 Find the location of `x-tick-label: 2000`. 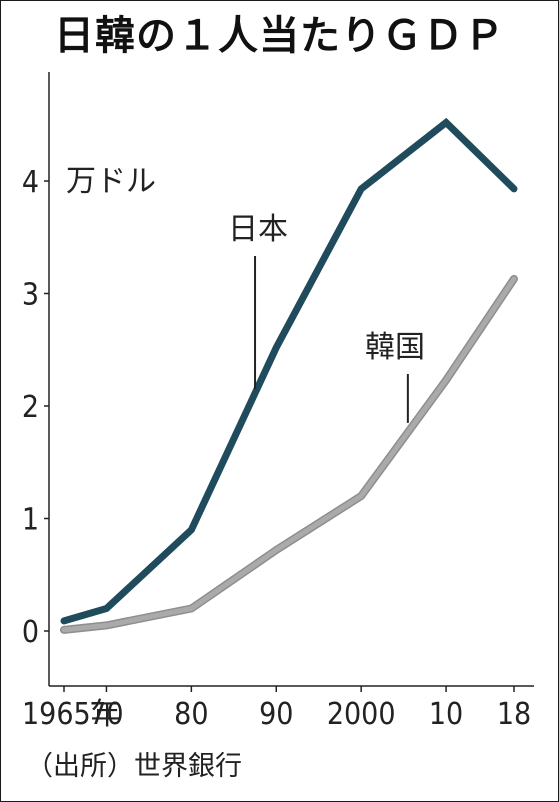

x-tick-label: 2000 is located at coordinates (361, 714).